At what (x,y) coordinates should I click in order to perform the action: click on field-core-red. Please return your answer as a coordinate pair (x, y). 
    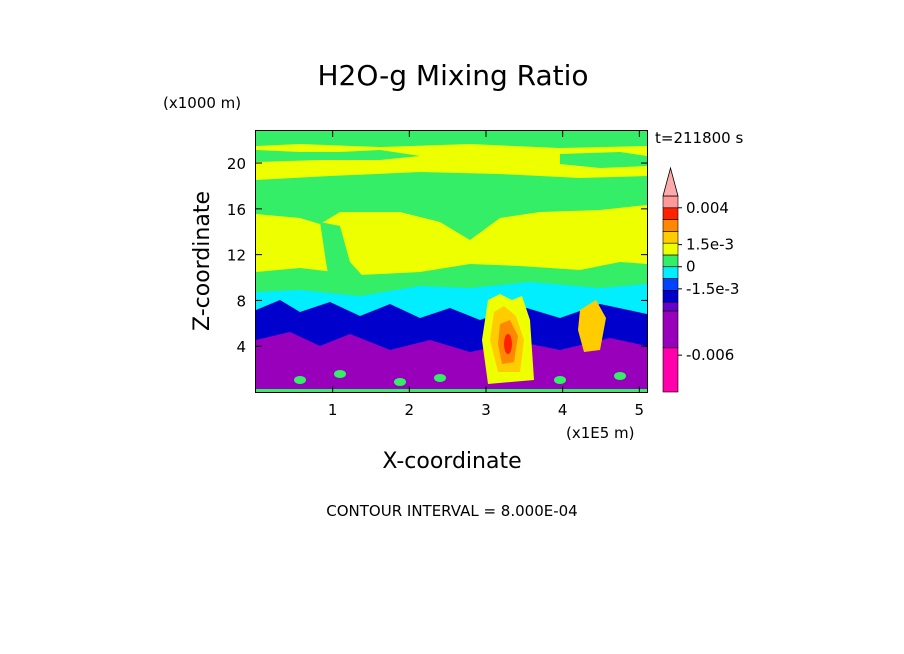
    Looking at the image, I should click on (508, 344).